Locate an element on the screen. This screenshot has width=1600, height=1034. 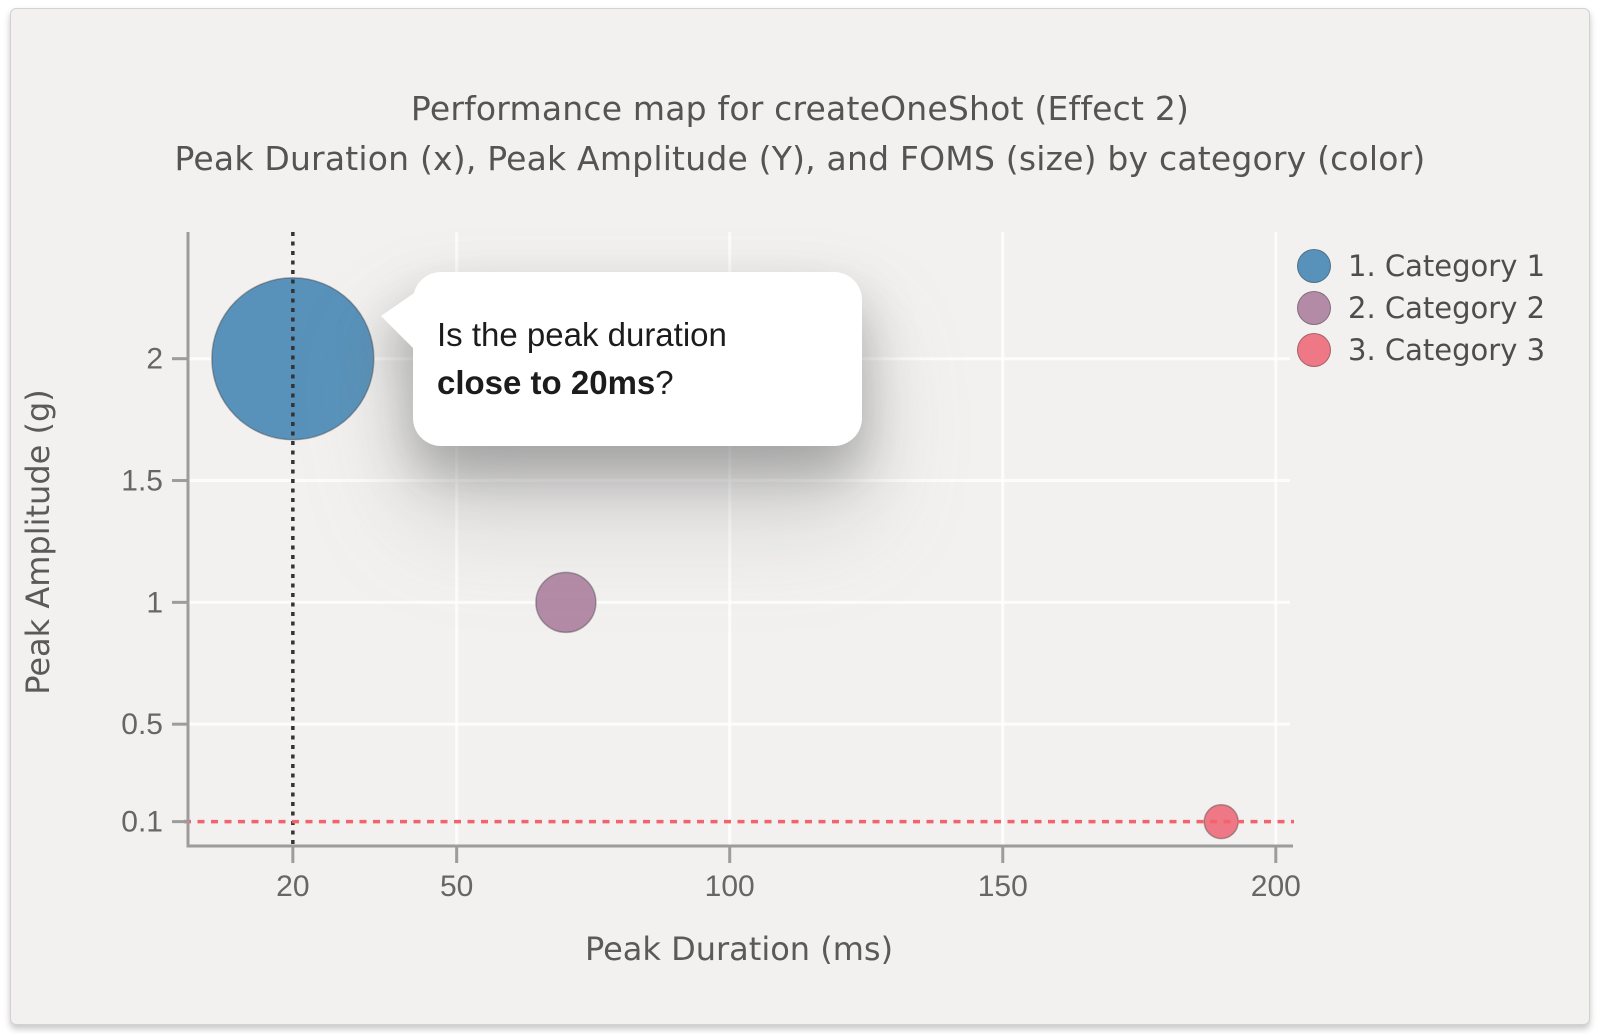
callout-bubble: Is the peak duration close to 20ms? is located at coordinates (637, 359).